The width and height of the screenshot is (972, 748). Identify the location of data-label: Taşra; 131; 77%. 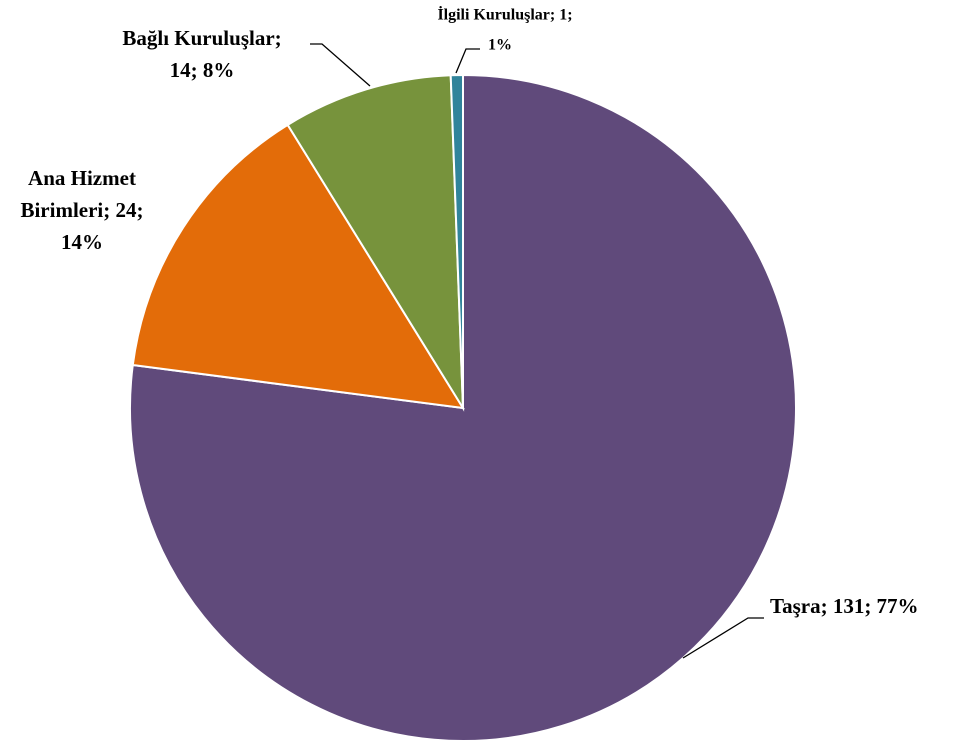
(844, 606).